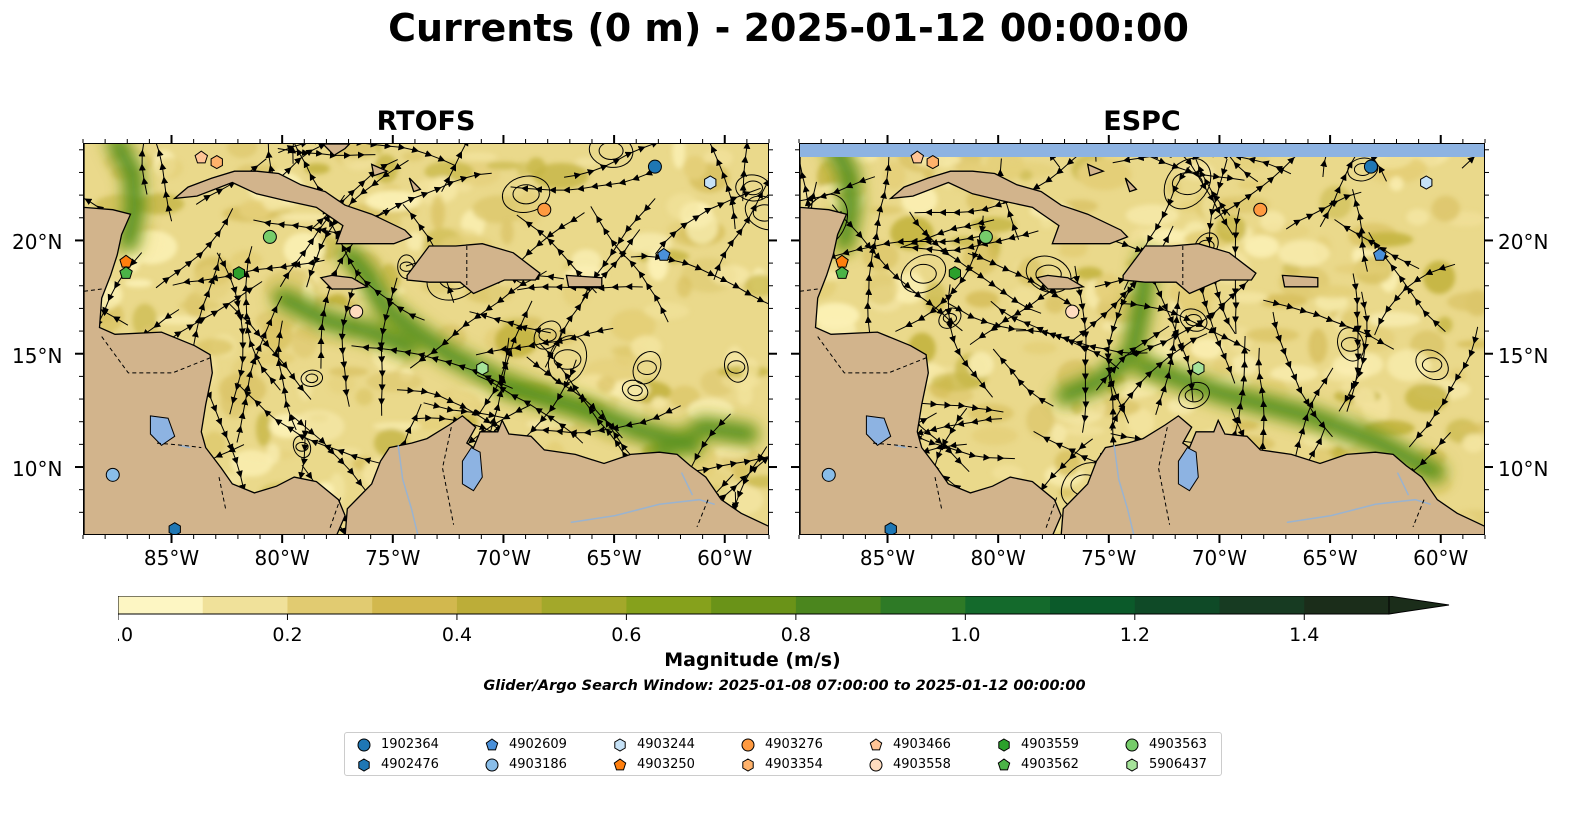 This screenshot has height=827, width=1577. I want to click on lat-label-15n-right: 15°N, so click(1523, 356).